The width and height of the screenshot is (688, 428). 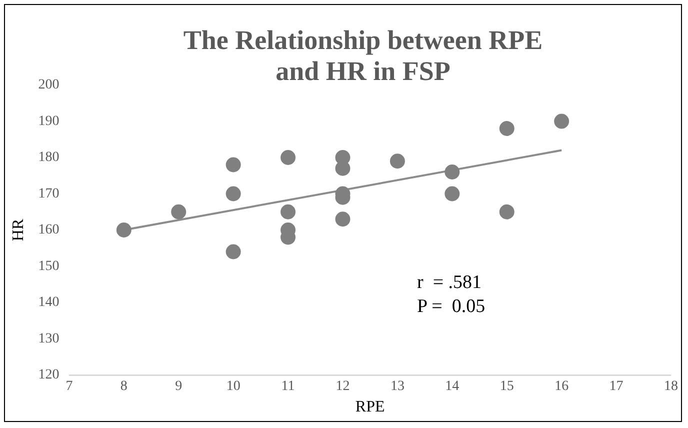 What do you see at coordinates (49, 158) in the screenshot?
I see `y-tick-label: 180` at bounding box center [49, 158].